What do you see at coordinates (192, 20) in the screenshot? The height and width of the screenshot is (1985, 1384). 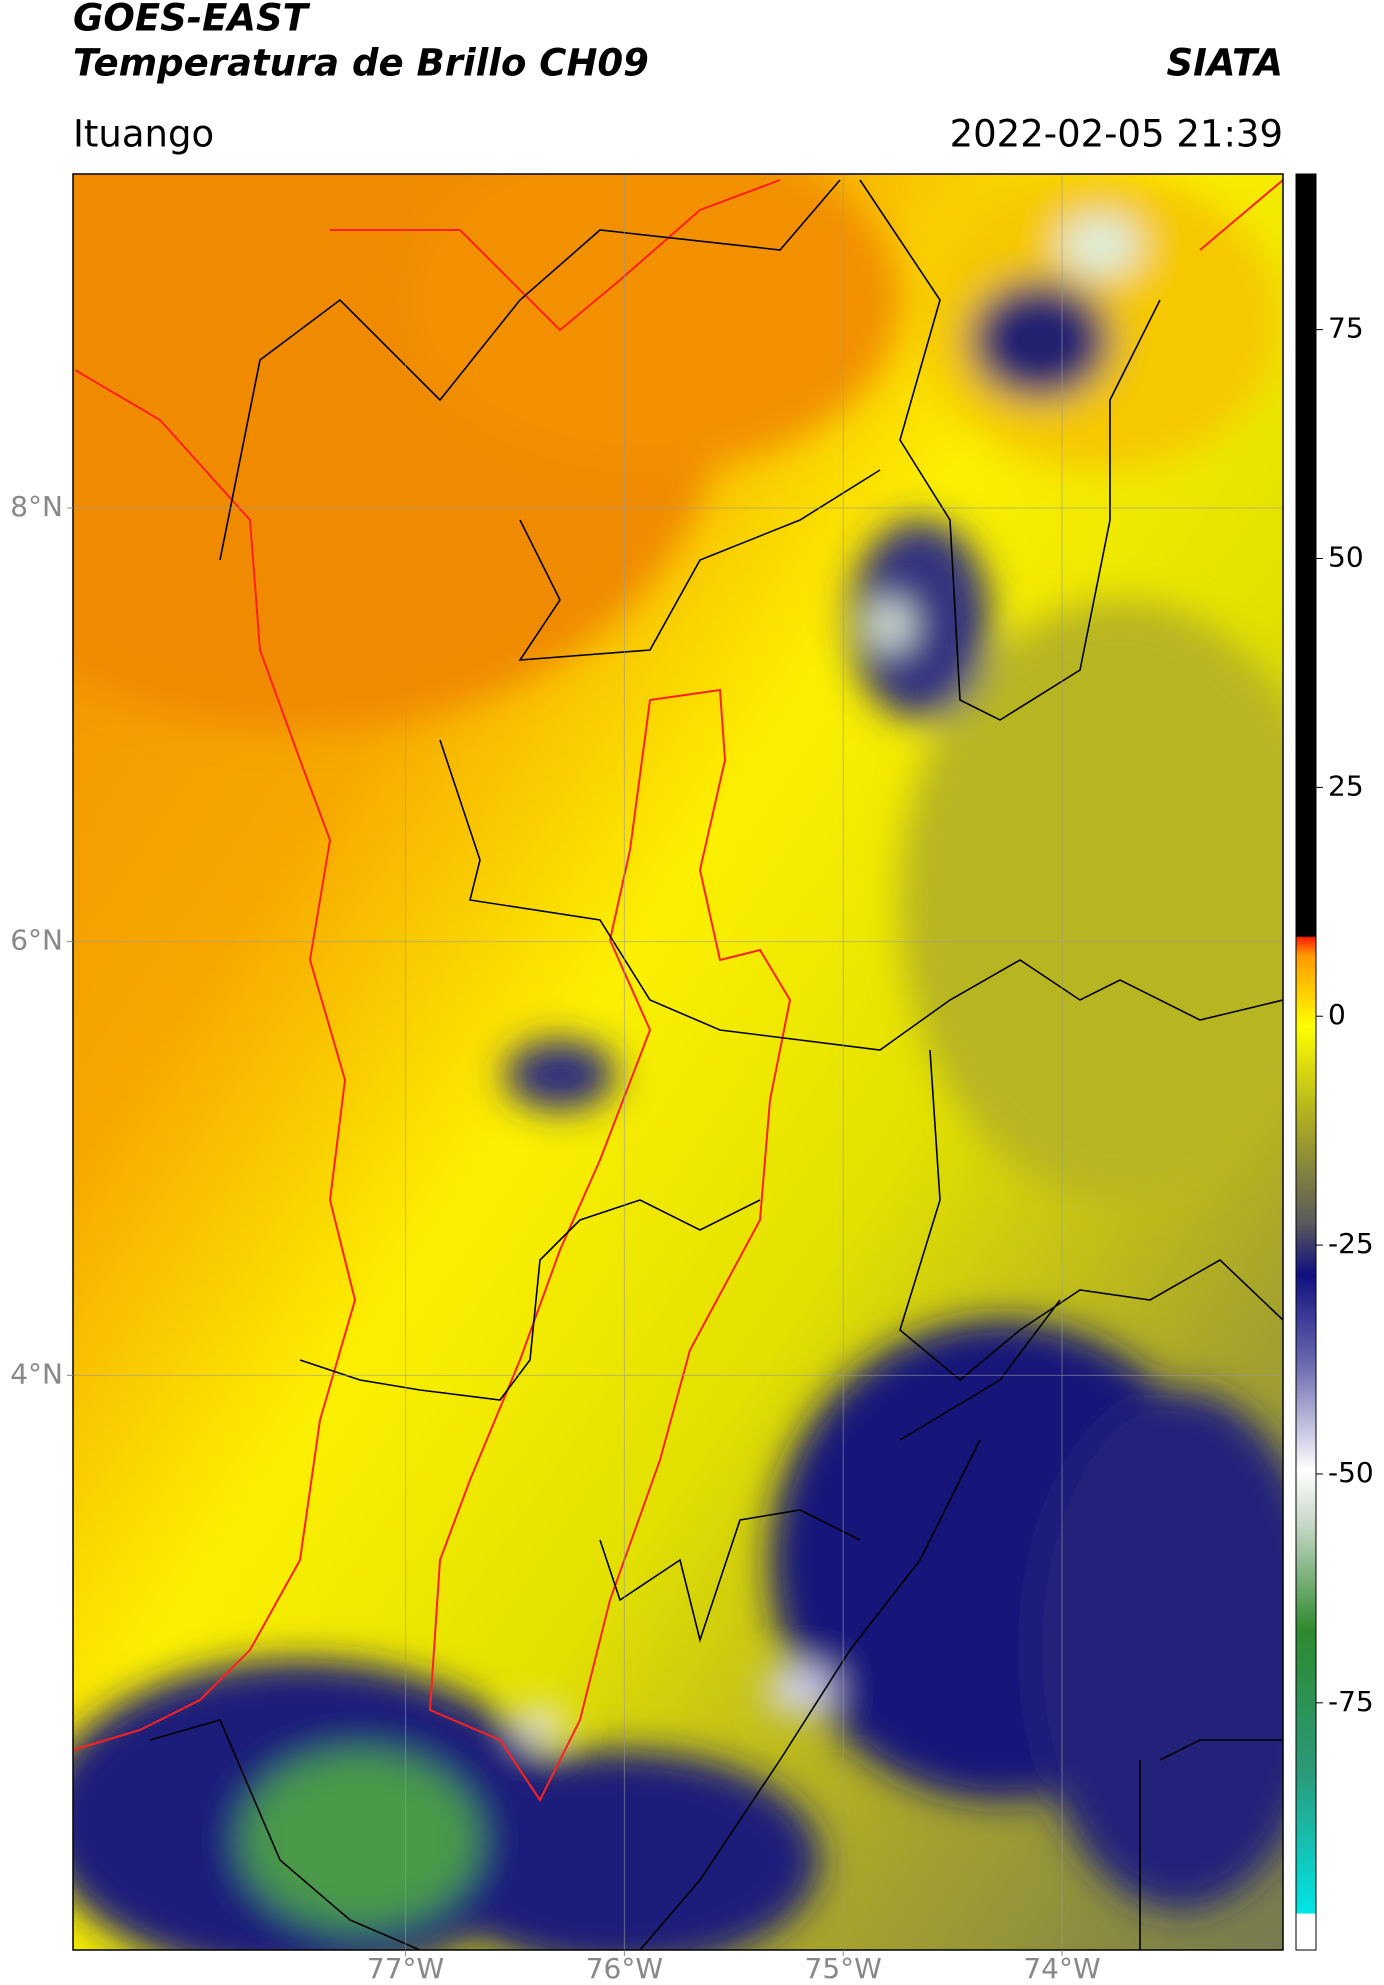 I see `title: GOES-EAST` at bounding box center [192, 20].